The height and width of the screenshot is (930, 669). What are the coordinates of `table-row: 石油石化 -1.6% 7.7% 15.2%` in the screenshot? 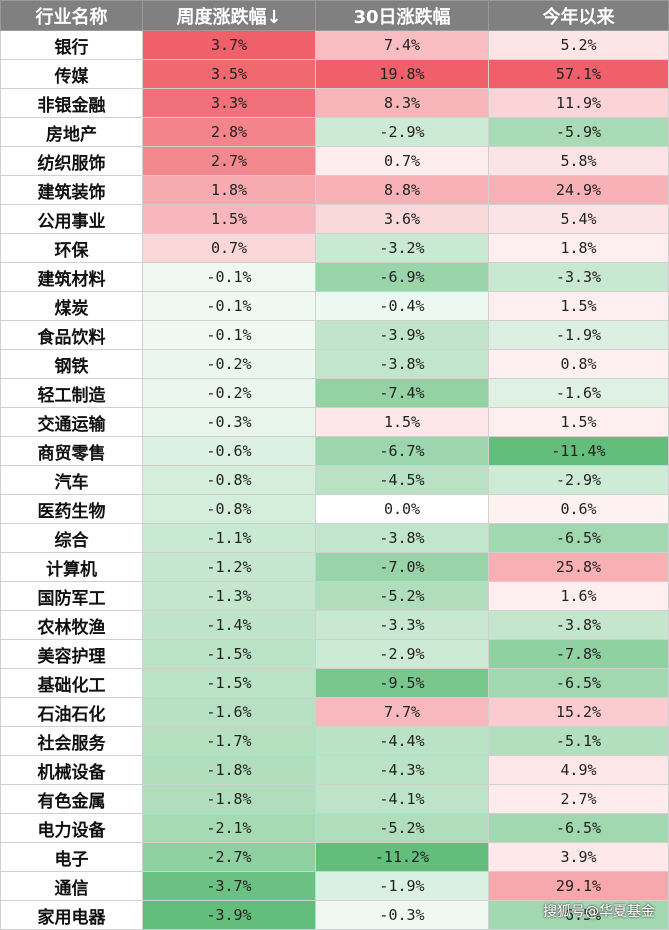 It's located at (334, 712).